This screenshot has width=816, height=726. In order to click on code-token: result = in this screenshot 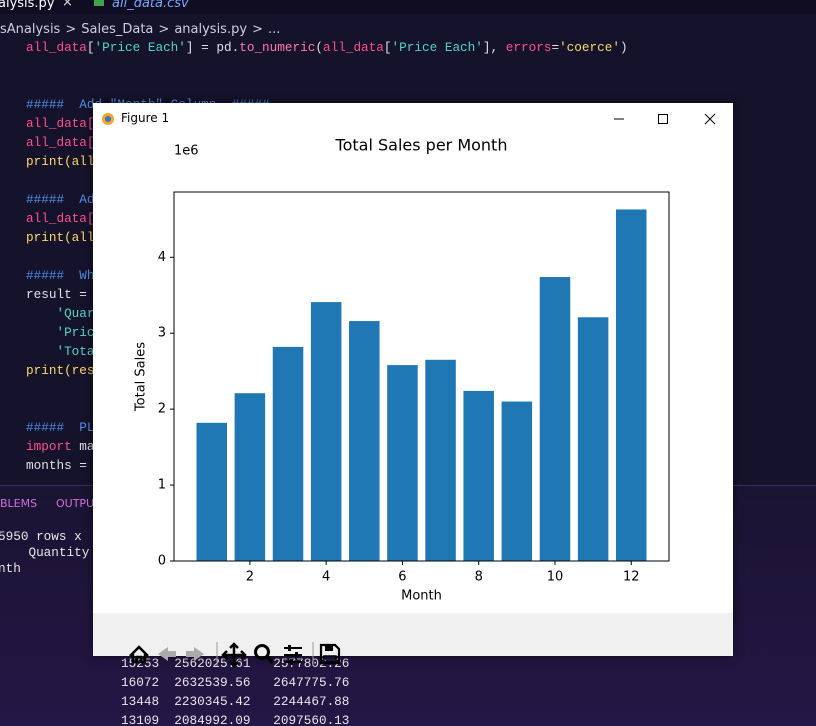, I will do `click(56, 294)`.